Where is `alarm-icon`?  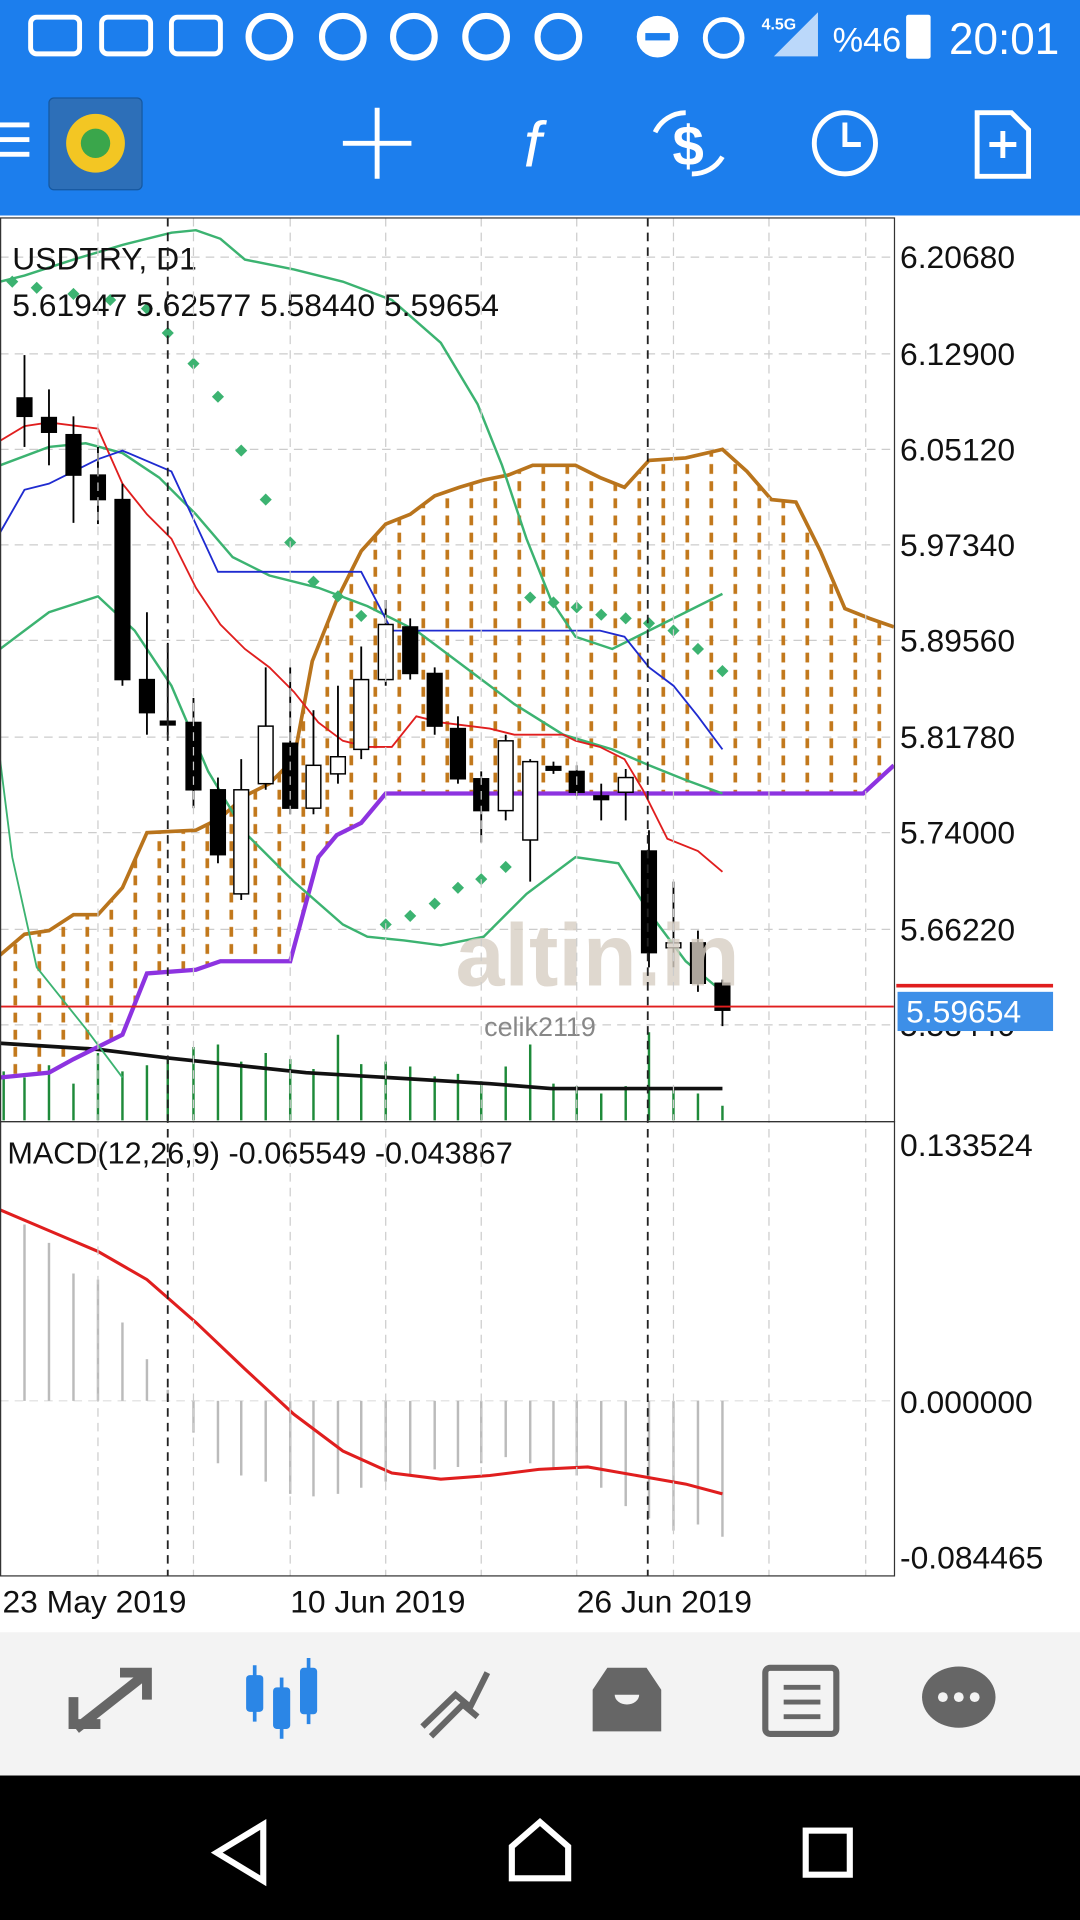
alarm-icon is located at coordinates (723, 38).